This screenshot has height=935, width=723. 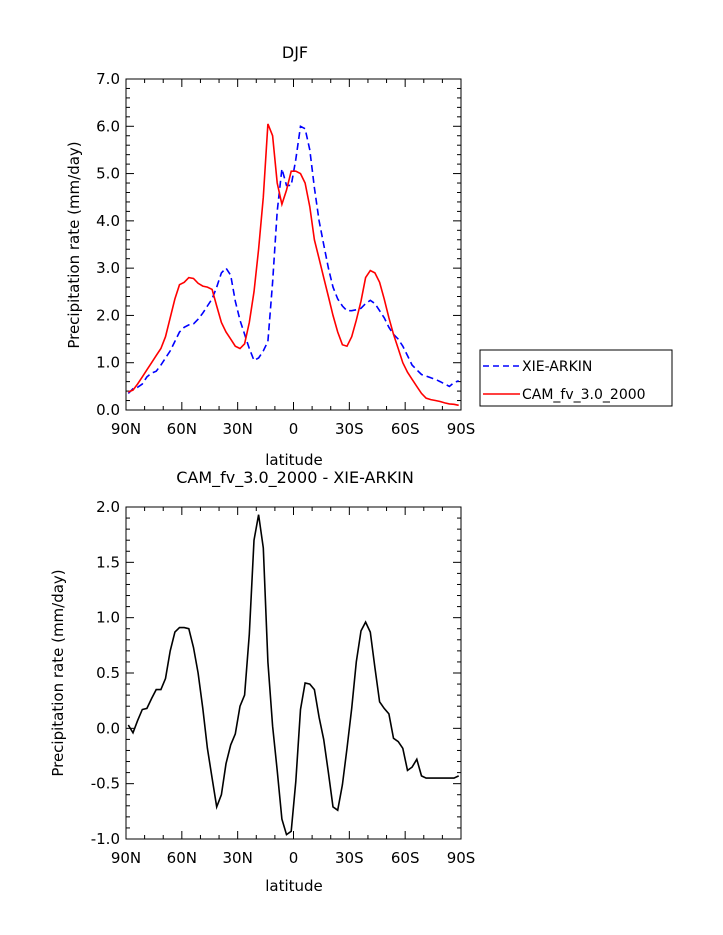 I want to click on legend-label-cam: CAM_fv_3.0_2000, so click(x=584, y=395).